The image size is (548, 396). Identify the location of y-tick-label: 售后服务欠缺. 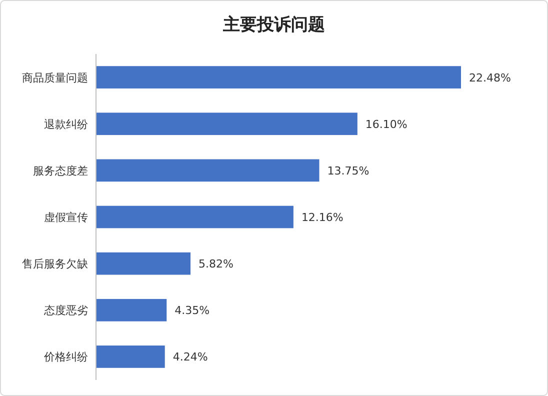
(55, 264).